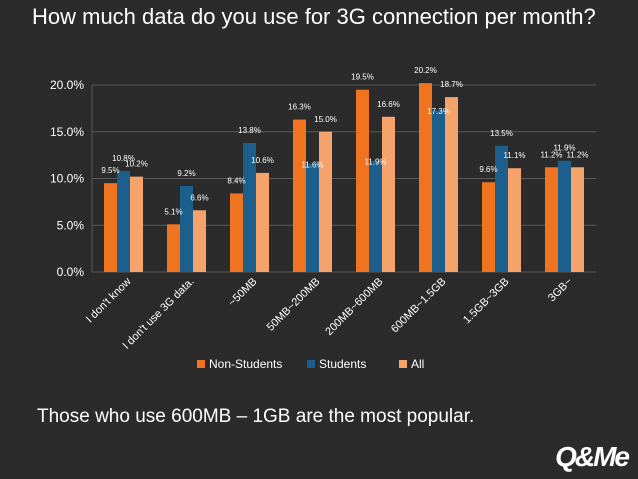 Image resolution: width=638 pixels, height=479 pixels. Describe the element at coordinates (451, 84) in the screenshot. I see `data-label: 18.7%` at that location.